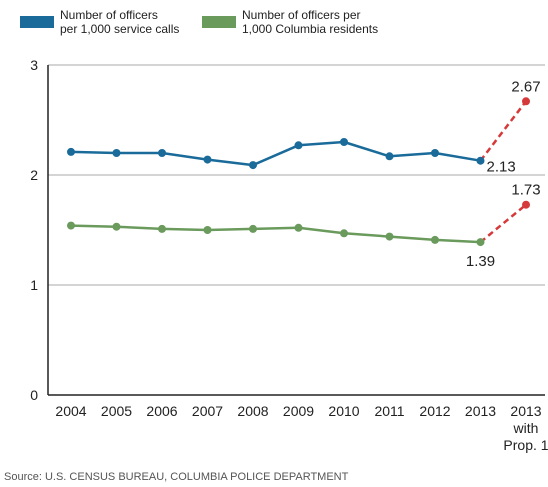 The image size is (548, 487). I want to click on x-tick-label-10: 2013 with Prop. 1, so click(525, 428).